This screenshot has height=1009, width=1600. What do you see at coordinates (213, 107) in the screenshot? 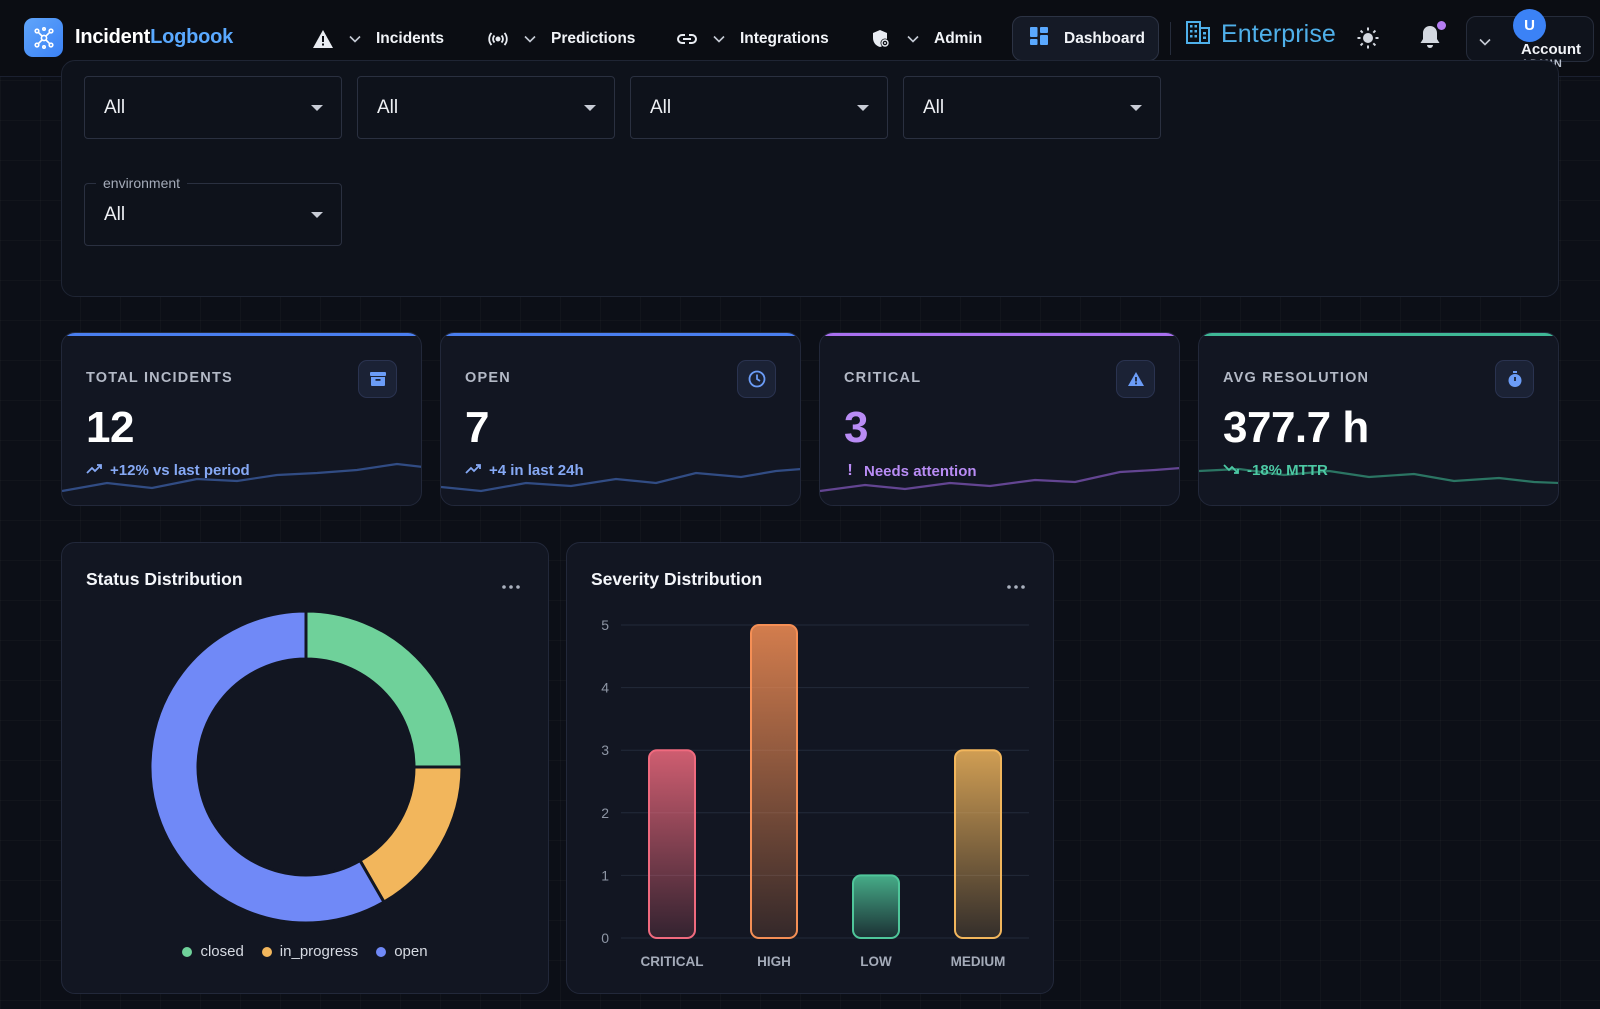
I see `filter-select-1: All` at bounding box center [213, 107].